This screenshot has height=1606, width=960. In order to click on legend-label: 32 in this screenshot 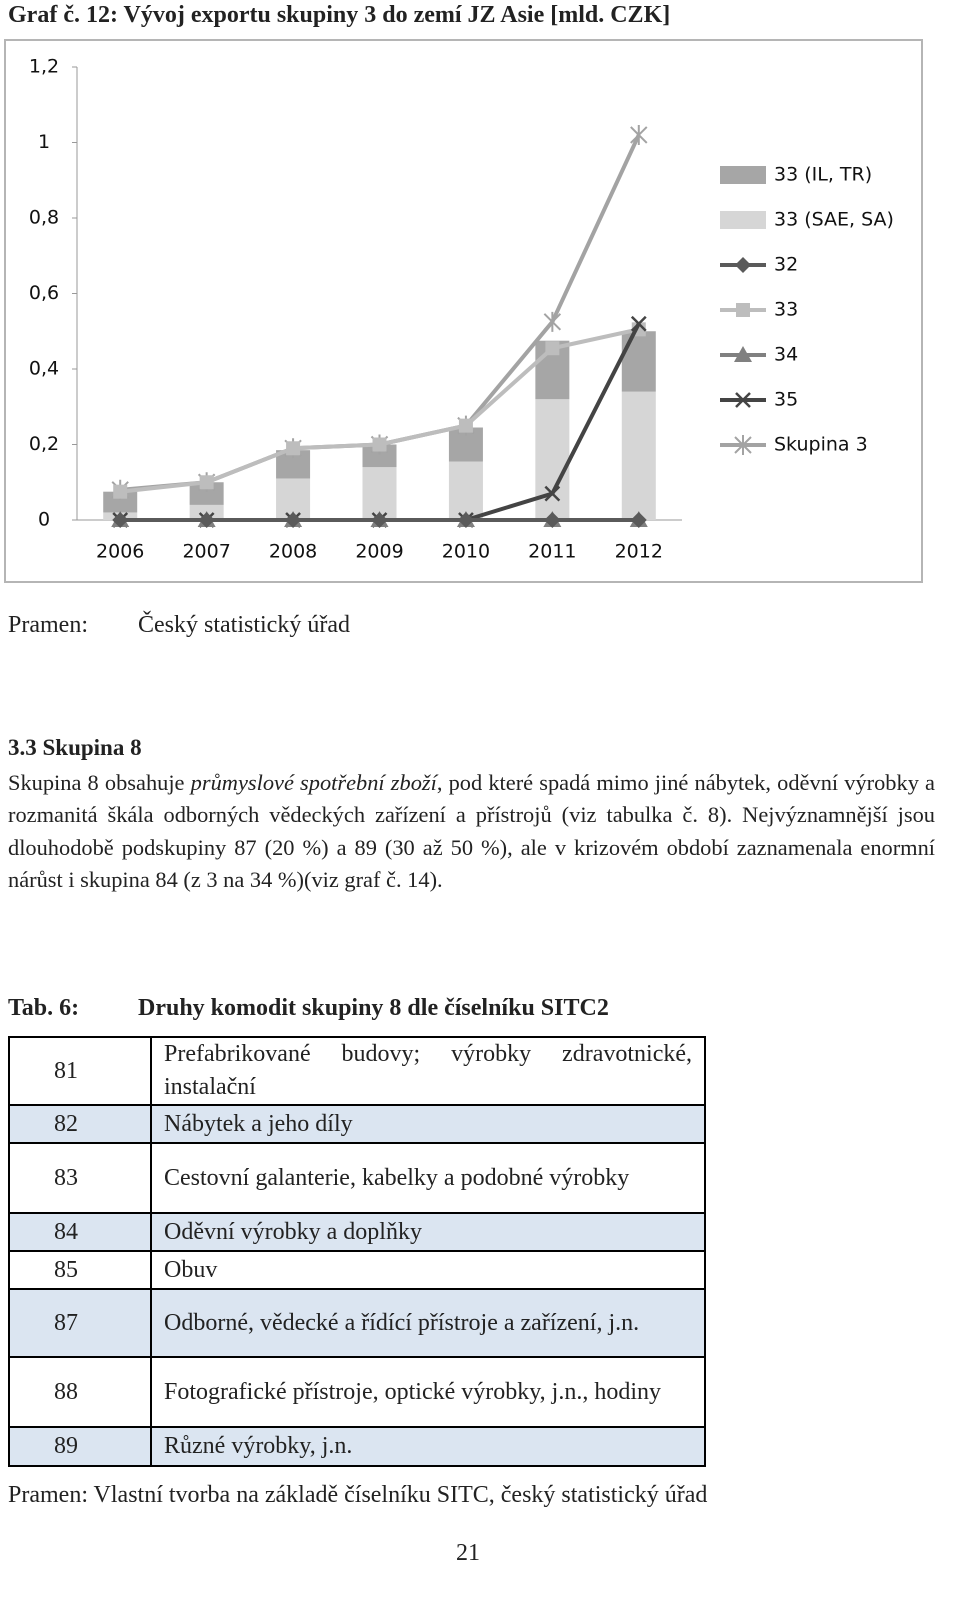, I will do `click(786, 265)`.